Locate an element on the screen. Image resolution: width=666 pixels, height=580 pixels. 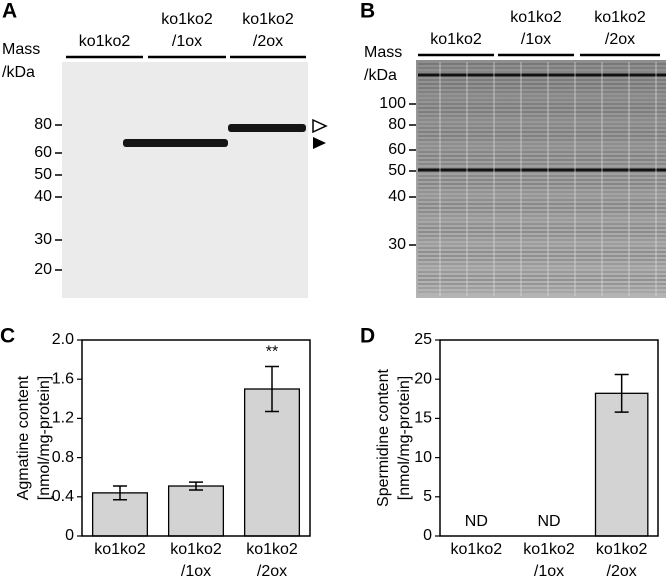
y-tick-label: 20 is located at coordinates (423, 378).